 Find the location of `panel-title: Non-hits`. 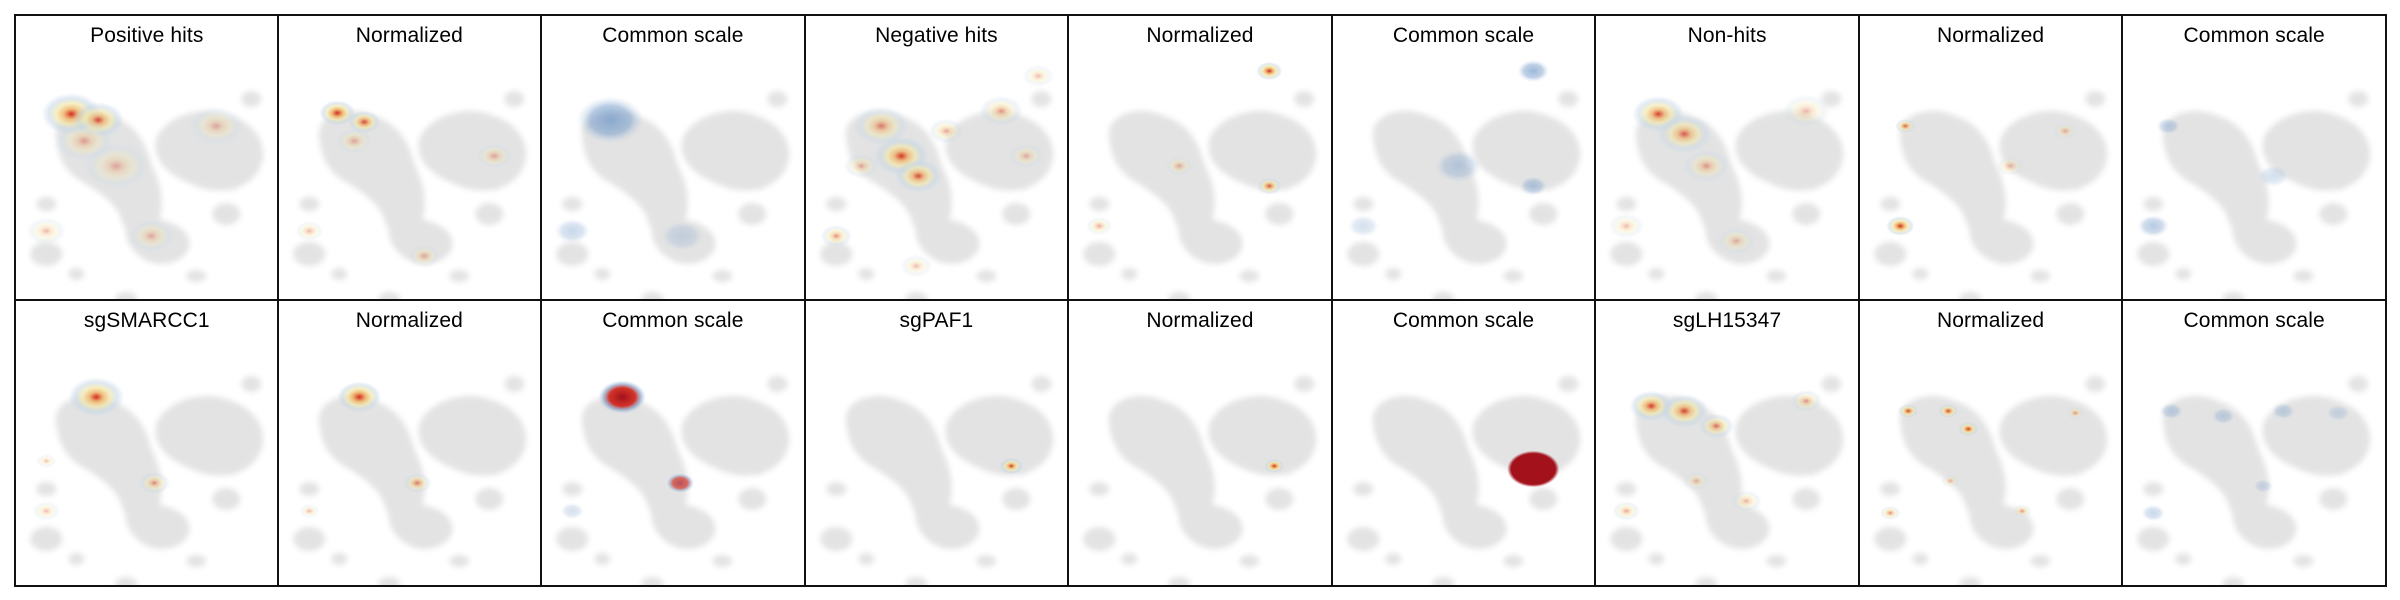

panel-title: Non-hits is located at coordinates (1727, 35).